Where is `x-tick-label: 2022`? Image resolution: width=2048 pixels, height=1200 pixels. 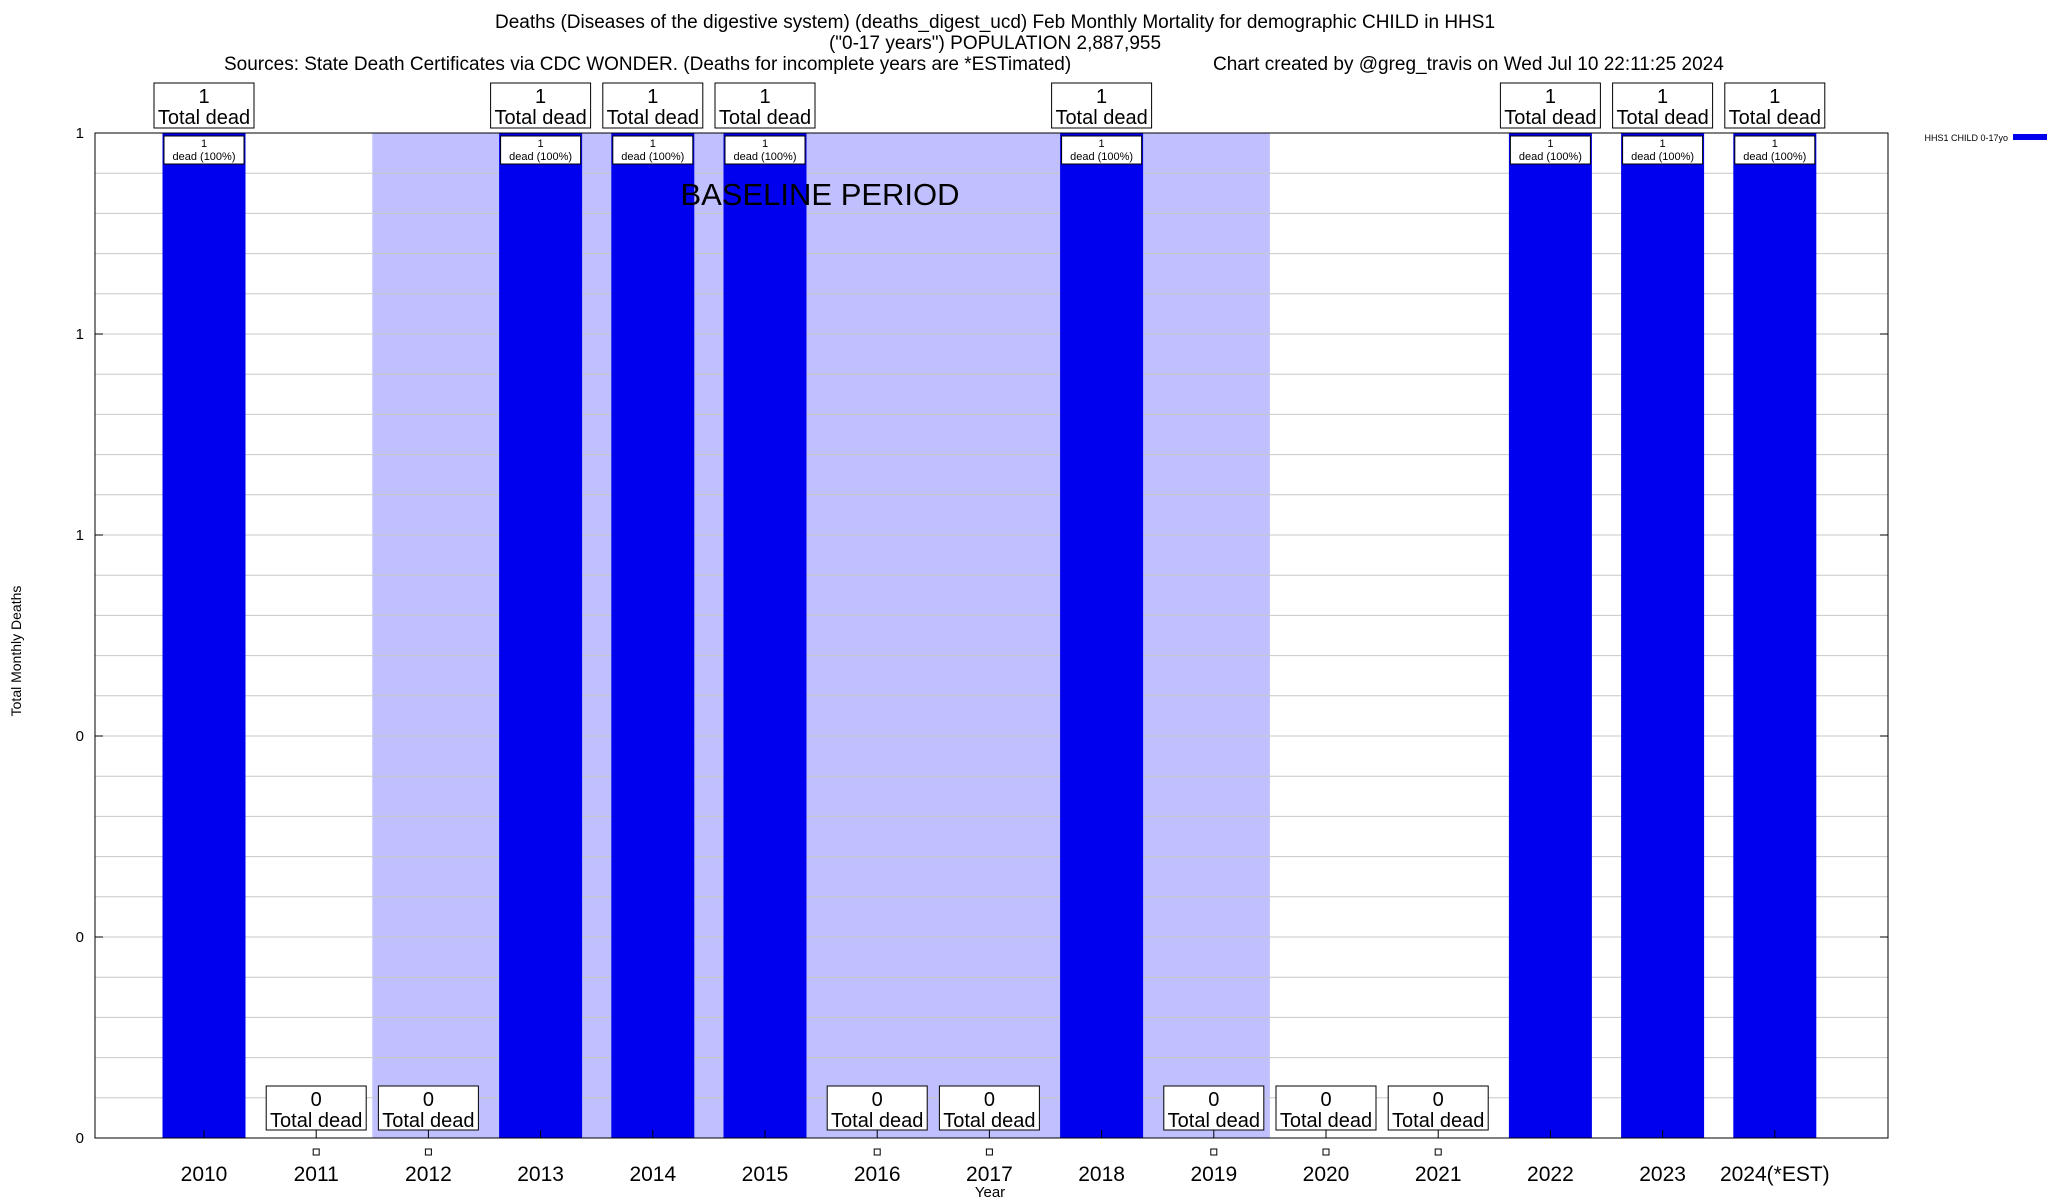
x-tick-label: 2022 is located at coordinates (1550, 1174).